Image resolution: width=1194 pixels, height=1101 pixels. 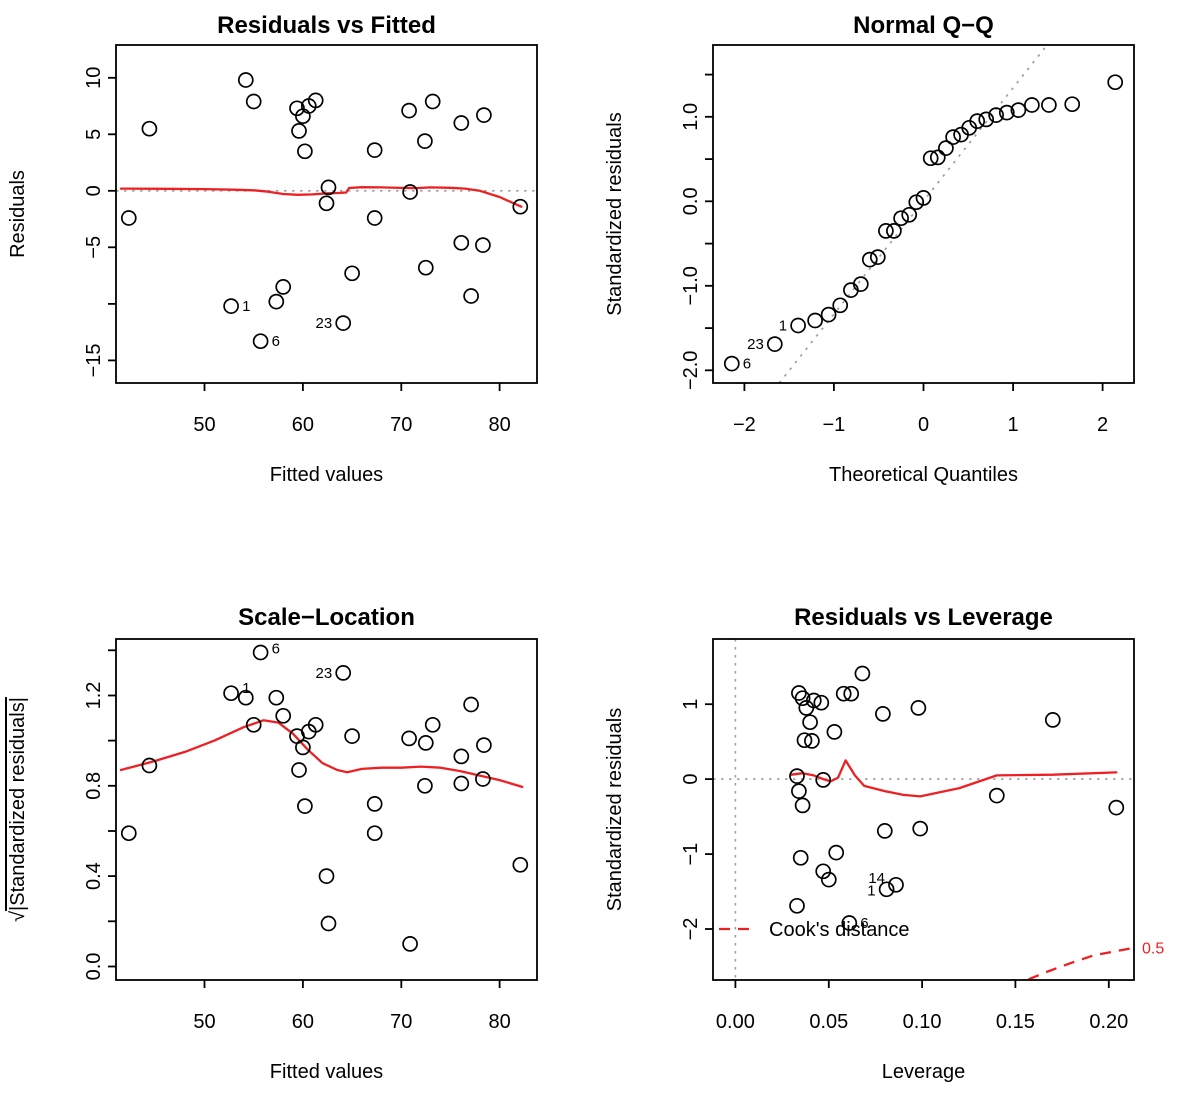 I want to click on x-tick-label: 0.15, so click(x=1015, y=1022).